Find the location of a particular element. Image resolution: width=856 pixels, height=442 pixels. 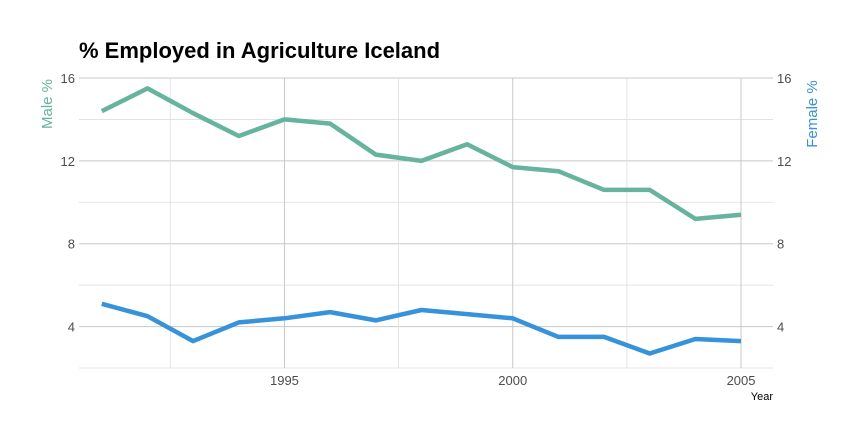

y-axis-label-right: Female % is located at coordinates (812, 114).